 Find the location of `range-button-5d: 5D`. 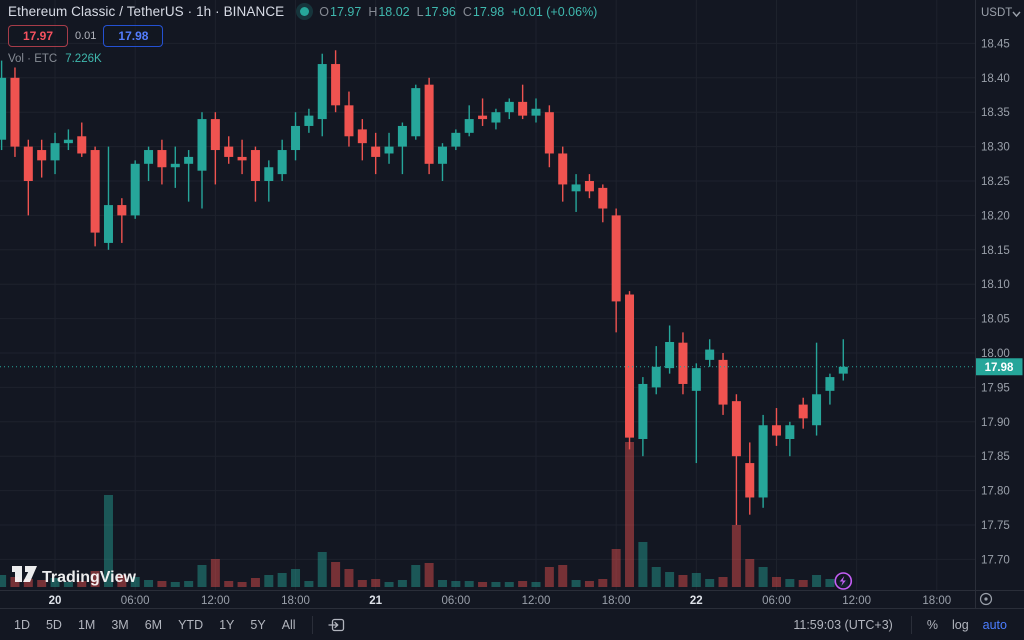

range-button-5d: 5D is located at coordinates (53, 624).